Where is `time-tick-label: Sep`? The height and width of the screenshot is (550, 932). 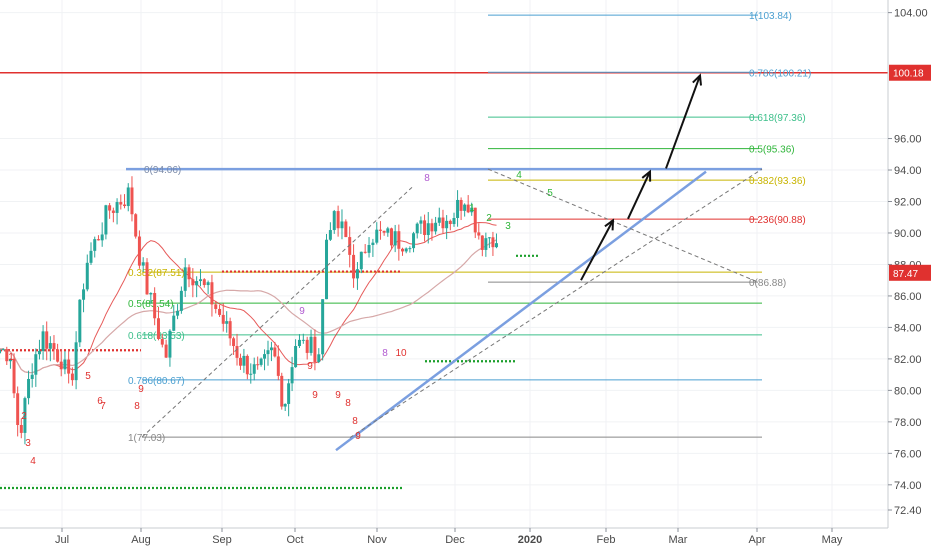
time-tick-label: Sep is located at coordinates (222, 540).